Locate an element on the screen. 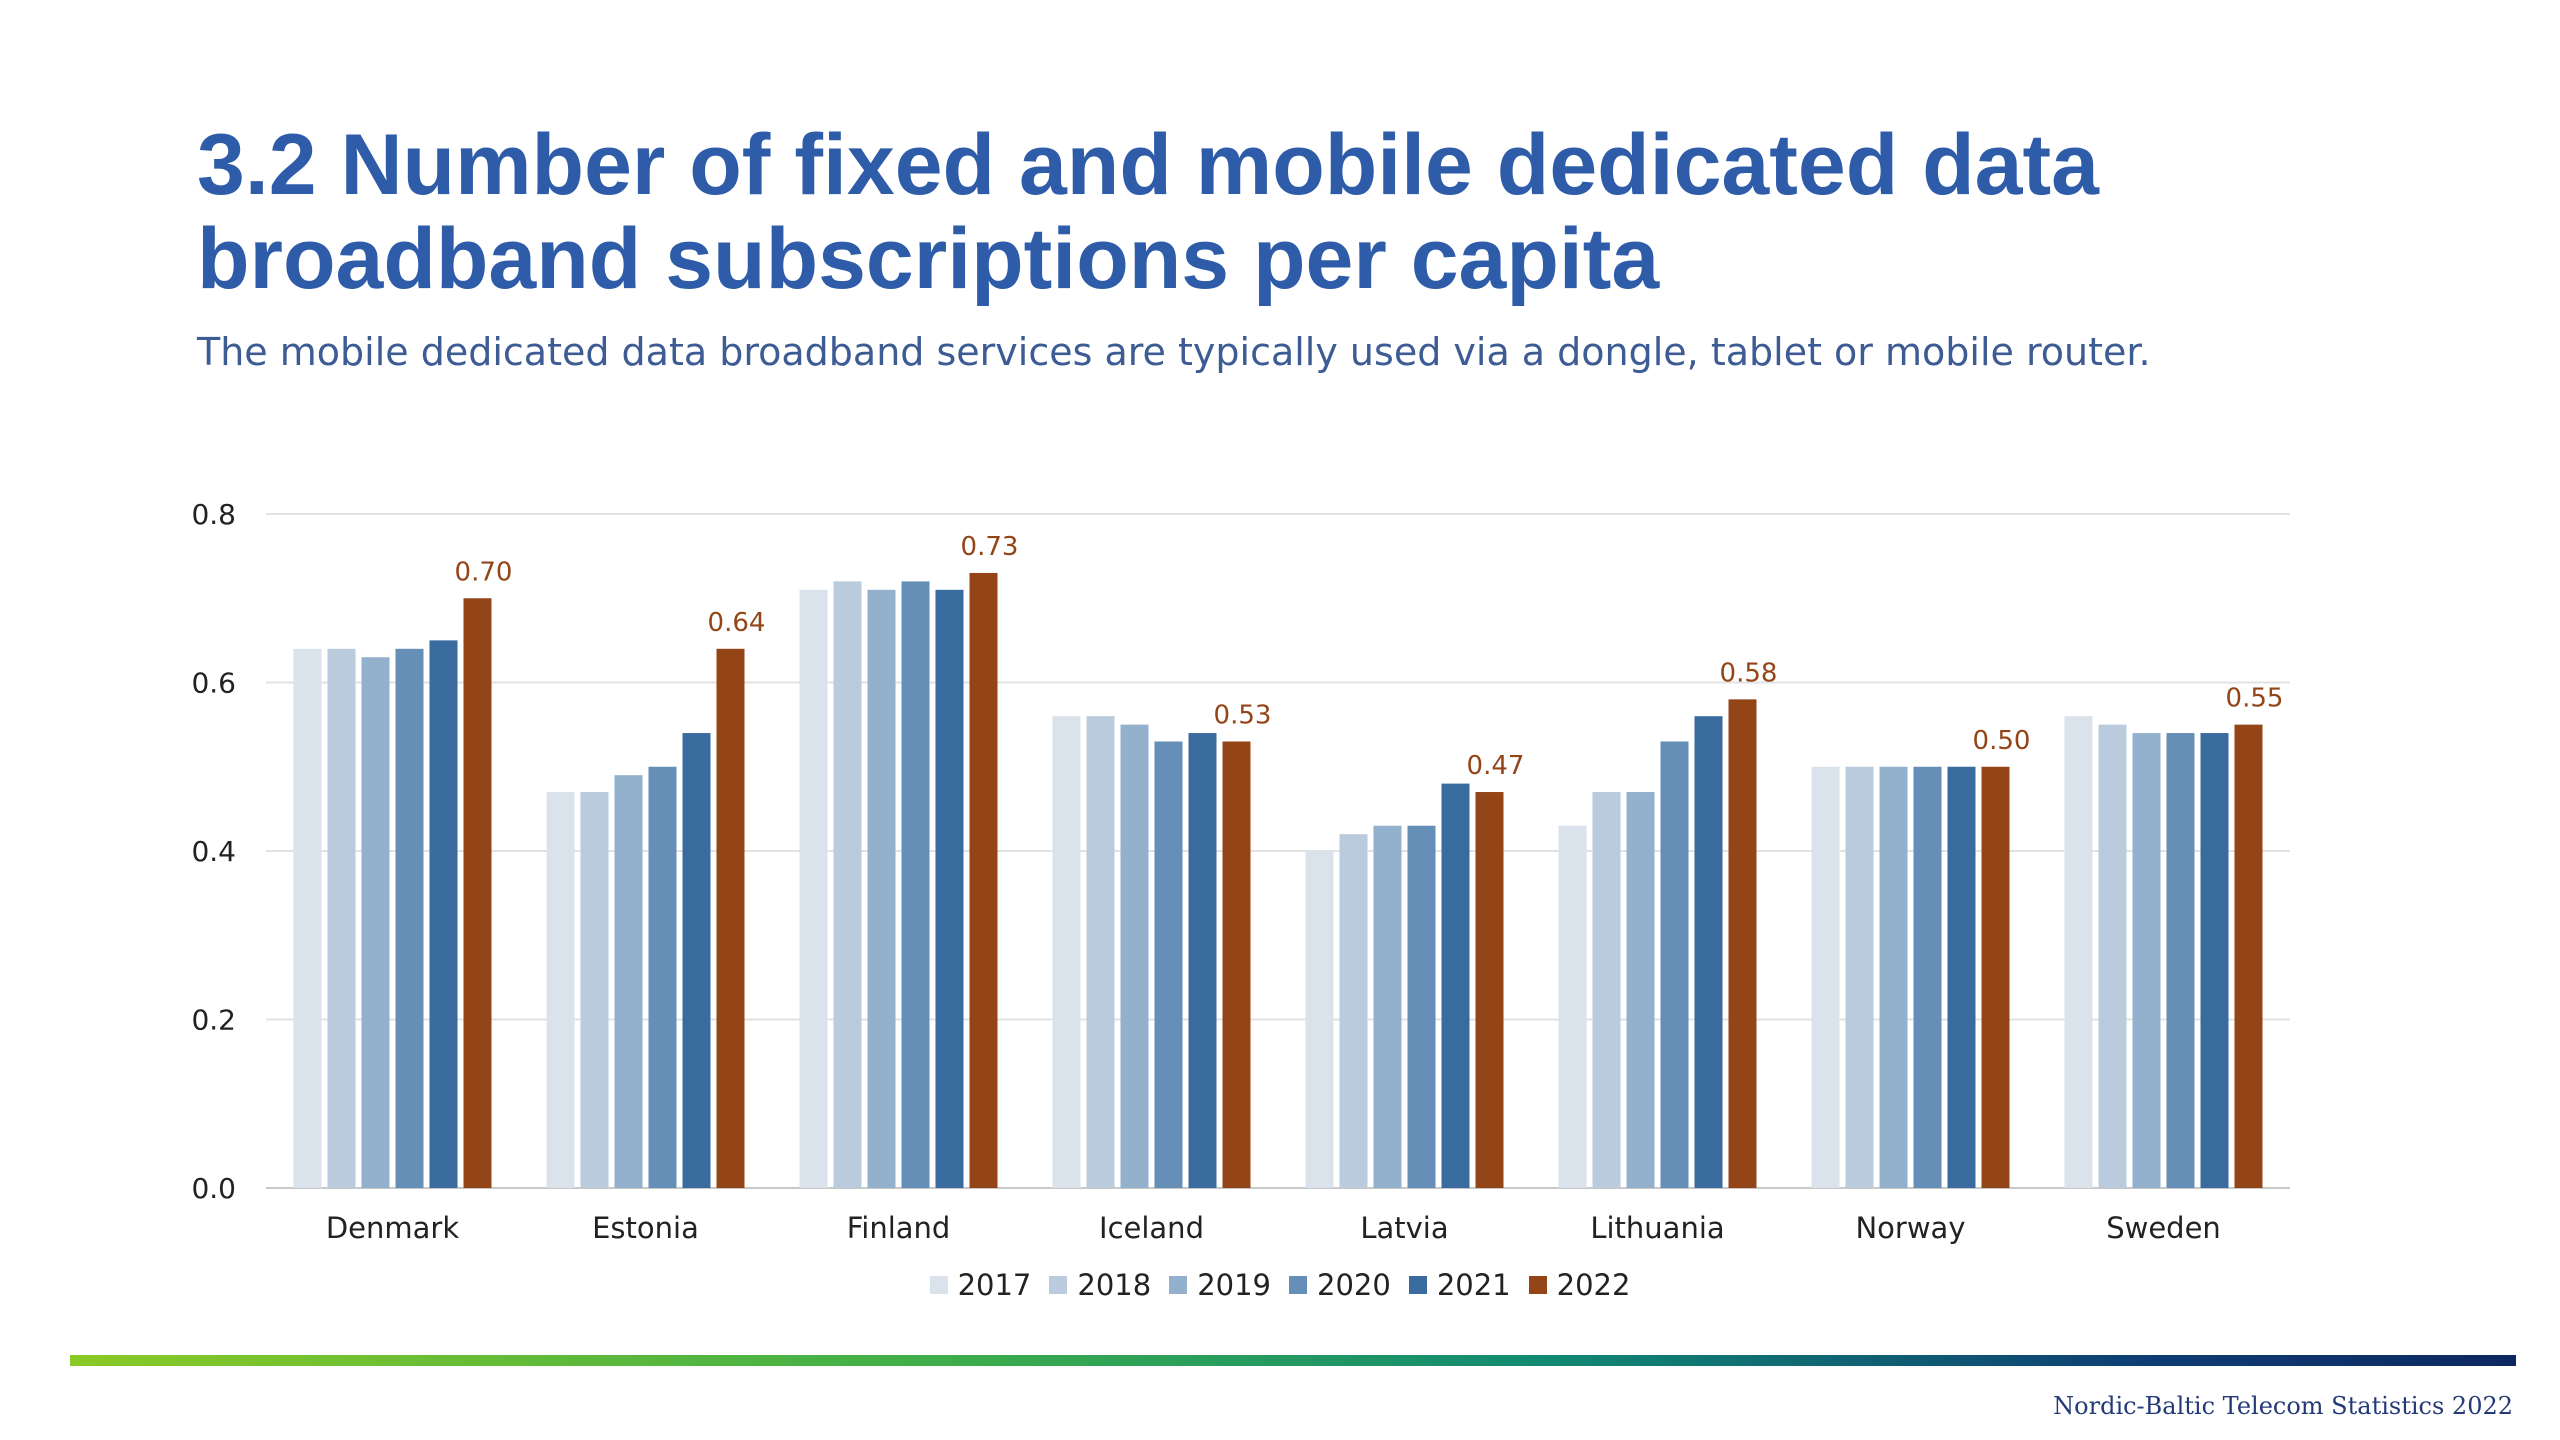 The image size is (2560, 1440). bar-2017-denmark is located at coordinates (307, 918).